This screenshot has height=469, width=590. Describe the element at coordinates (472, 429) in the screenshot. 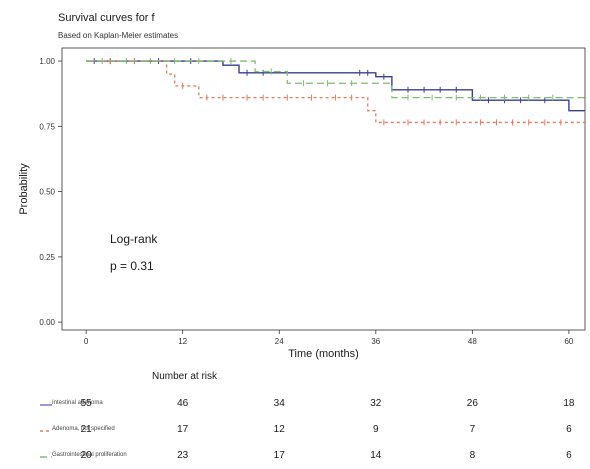

I see `risk-count: 7` at that location.